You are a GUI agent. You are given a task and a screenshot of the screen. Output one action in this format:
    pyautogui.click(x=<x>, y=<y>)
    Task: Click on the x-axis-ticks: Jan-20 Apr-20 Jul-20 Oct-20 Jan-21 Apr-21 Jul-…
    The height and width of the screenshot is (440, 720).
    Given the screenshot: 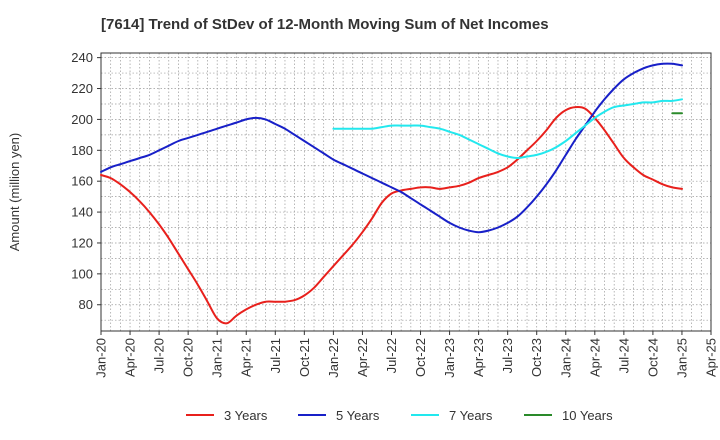 What is the action you would take?
    pyautogui.click(x=406, y=354)
    